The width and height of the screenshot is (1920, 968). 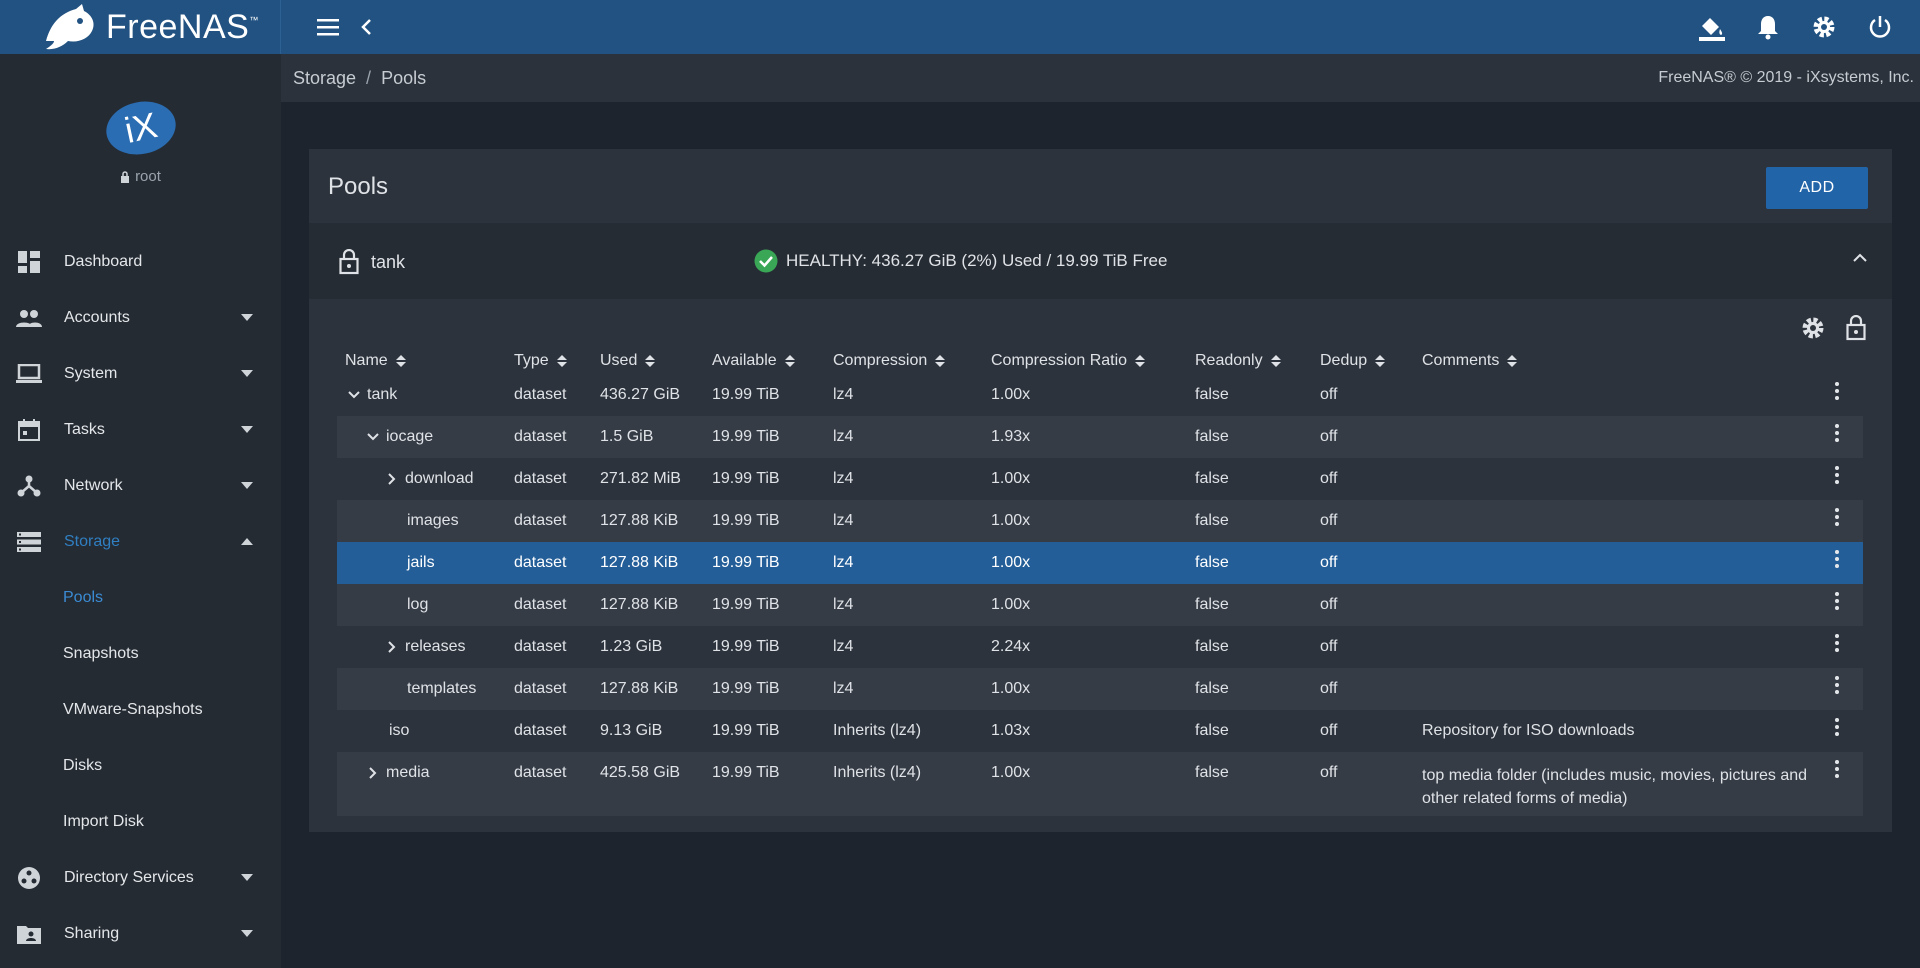 What do you see at coordinates (1880, 27) in the screenshot?
I see `power-button` at bounding box center [1880, 27].